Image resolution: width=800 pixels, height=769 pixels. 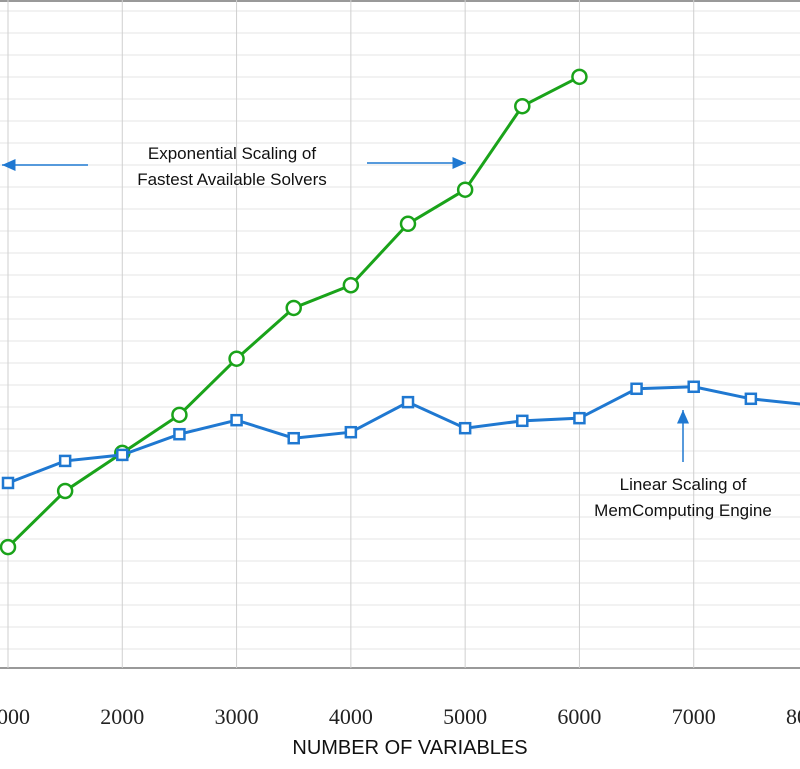 What do you see at coordinates (683, 510) in the screenshot?
I see `annotation: MemComputing Engine` at bounding box center [683, 510].